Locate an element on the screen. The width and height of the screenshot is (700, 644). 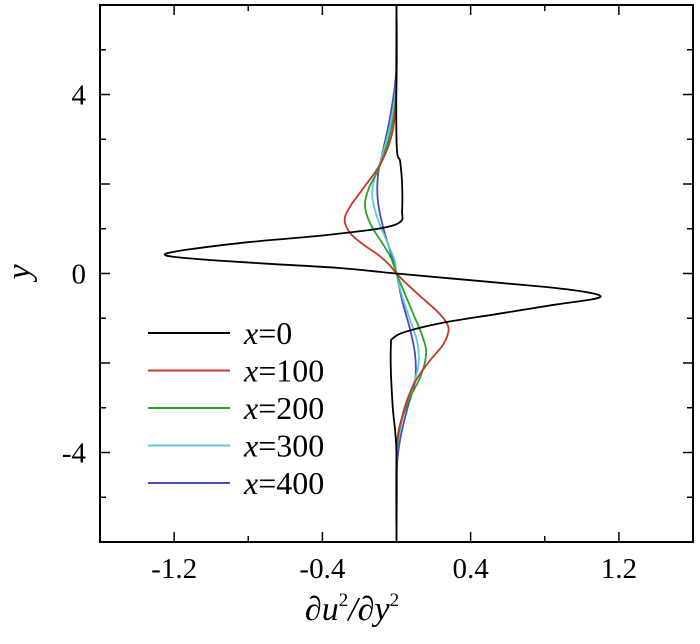
y-tick-label: 0 is located at coordinates (79, 275).